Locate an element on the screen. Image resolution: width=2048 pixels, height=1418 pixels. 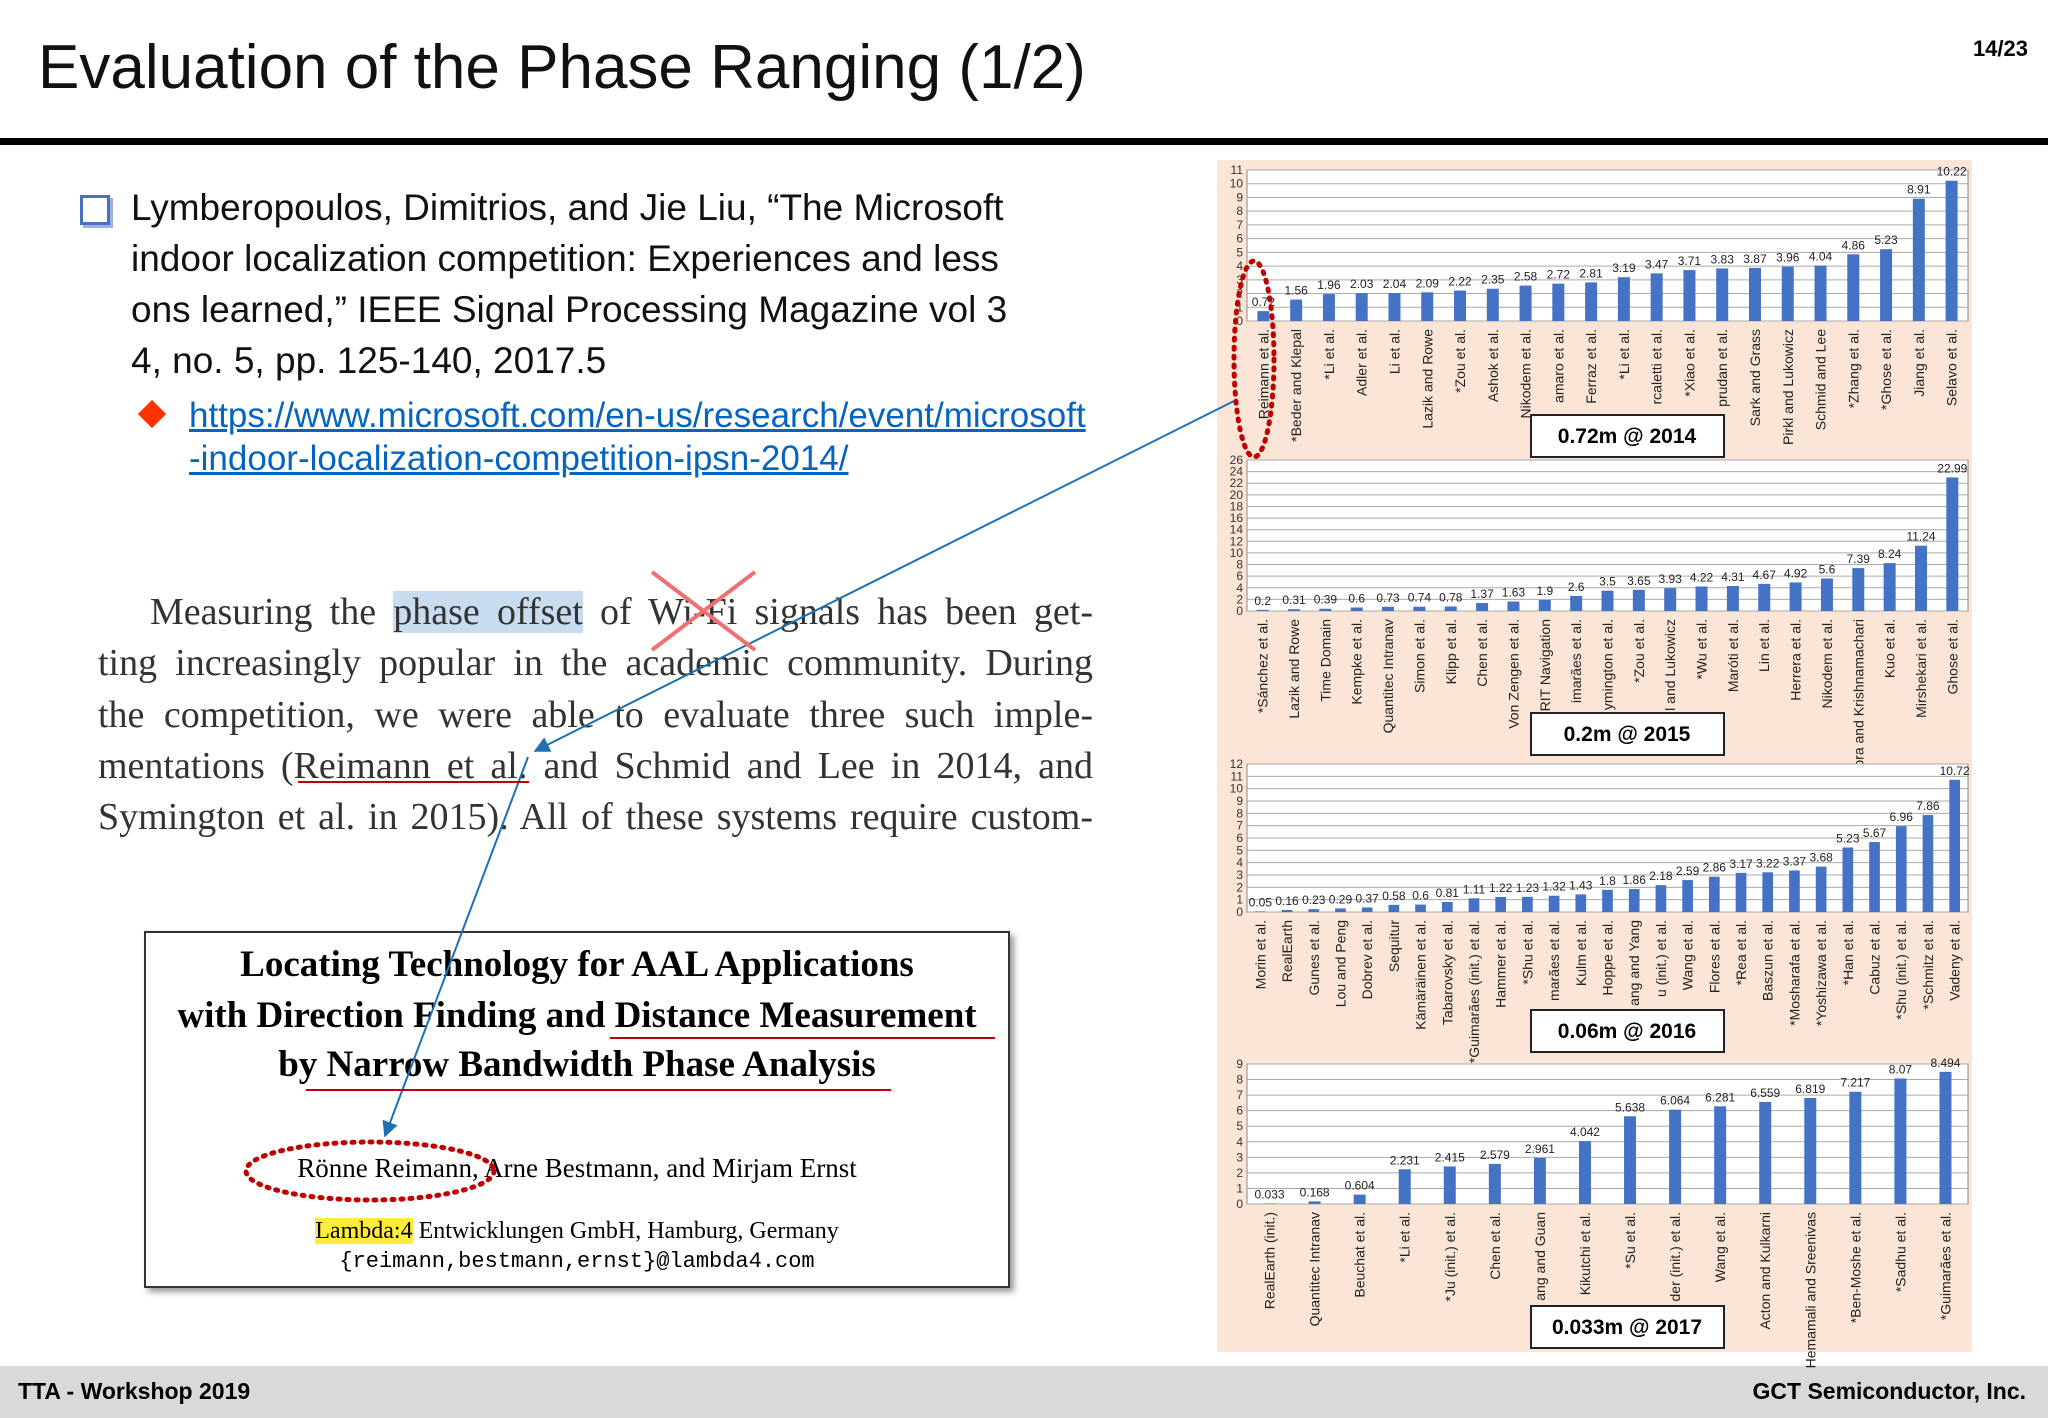
footer-left: TTA - Workshop 2019 is located at coordinates (134, 1391).